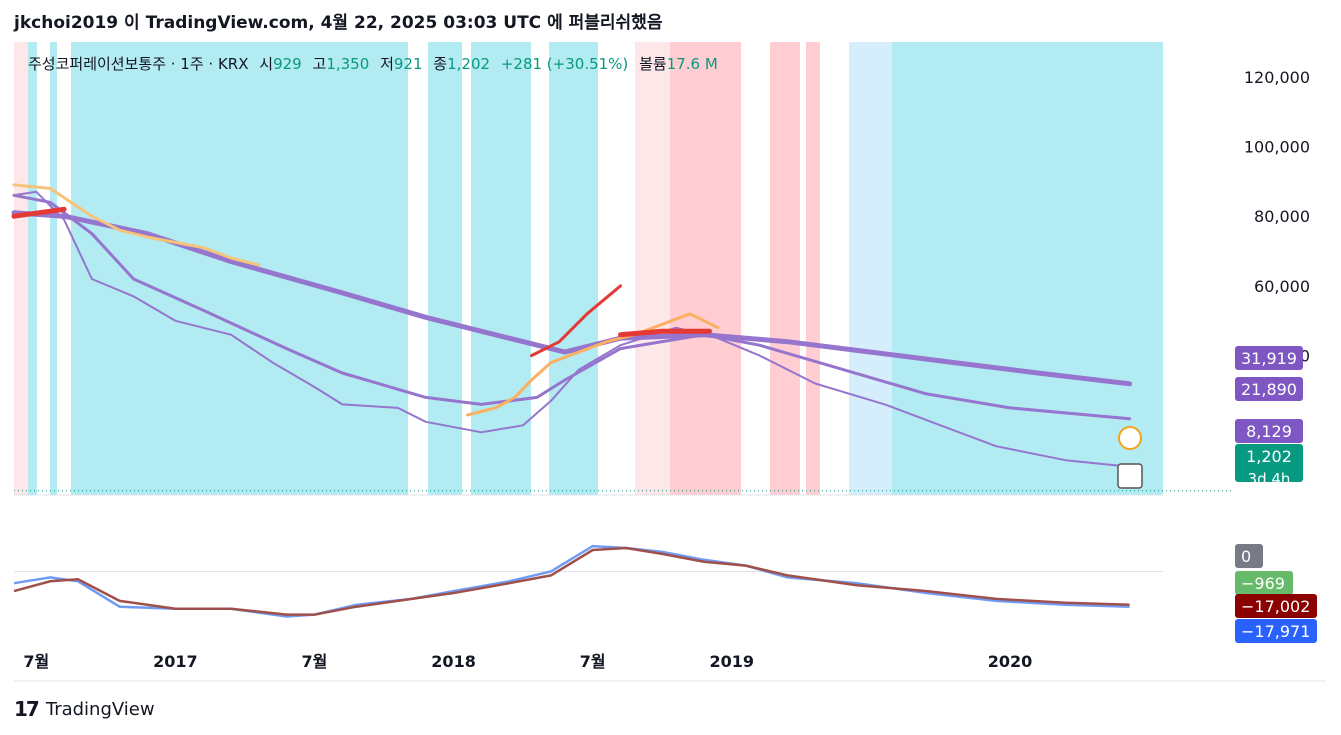 The height and width of the screenshot is (735, 1341). Describe the element at coordinates (1277, 77) in the screenshot. I see `y-tick-label: 120,000` at that location.